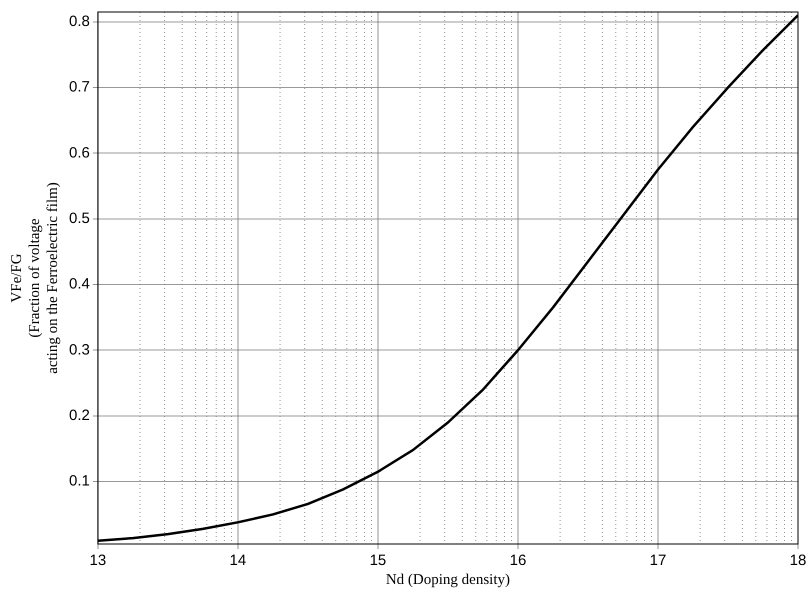  Describe the element at coordinates (79, 87) in the screenshot. I see `y-tick-label: 0.7` at that location.